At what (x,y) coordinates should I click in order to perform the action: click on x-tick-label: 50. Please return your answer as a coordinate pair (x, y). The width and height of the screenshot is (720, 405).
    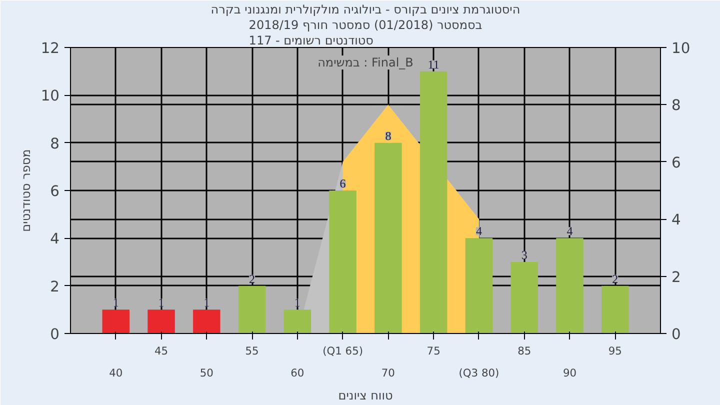
    Looking at the image, I should click on (207, 373).